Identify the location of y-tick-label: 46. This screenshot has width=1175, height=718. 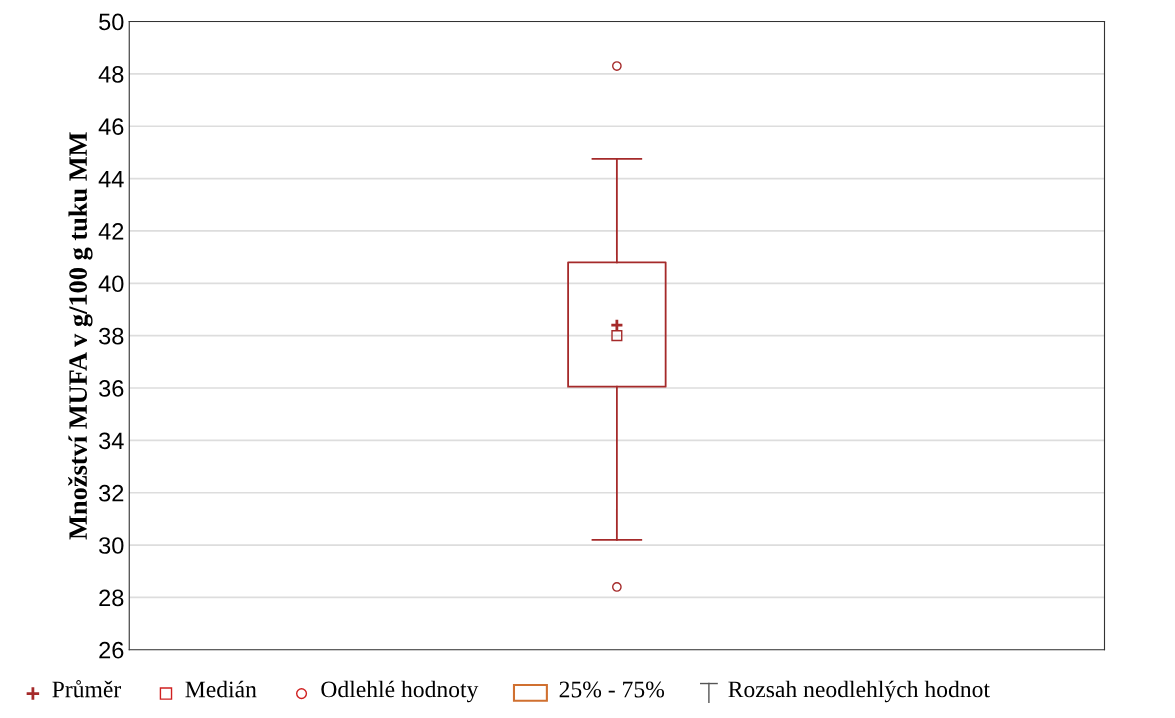
(111, 127).